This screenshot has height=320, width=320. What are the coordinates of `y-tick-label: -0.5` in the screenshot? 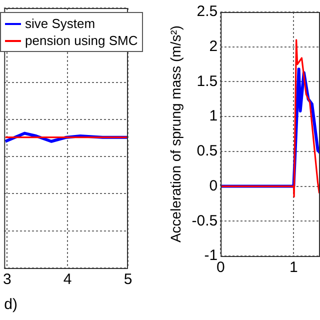 It's located at (205, 221).